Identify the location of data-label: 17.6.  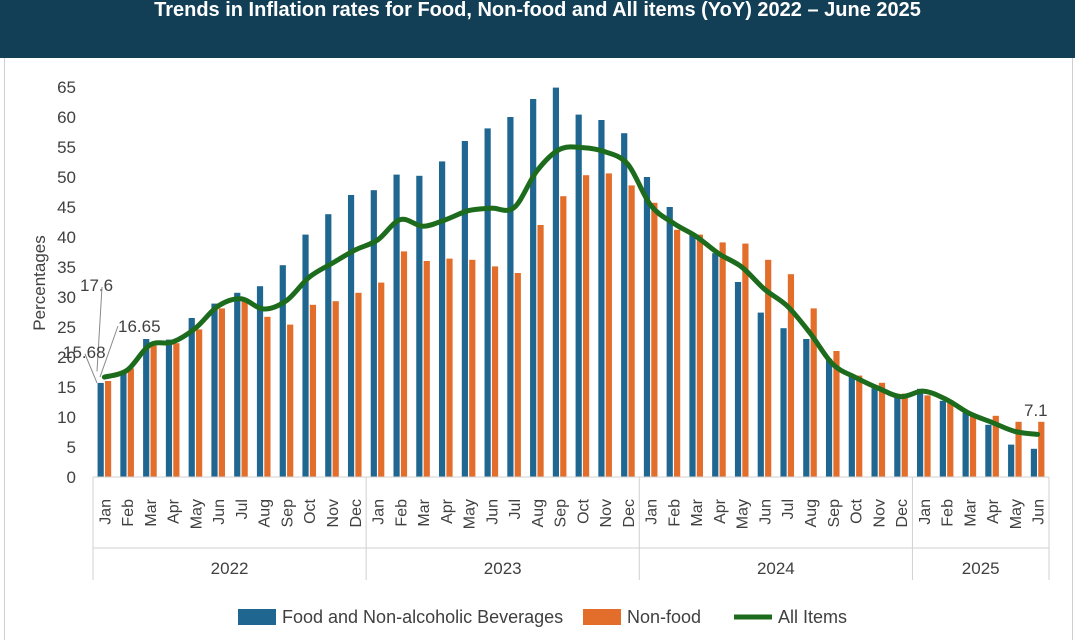
(96, 285).